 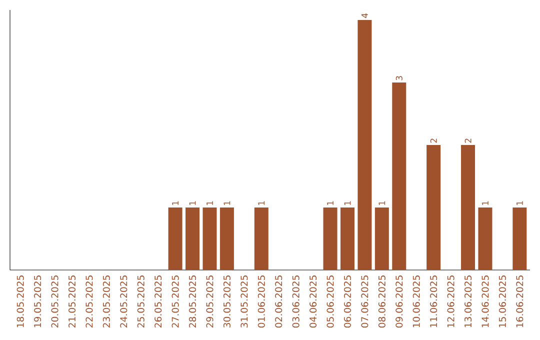 What do you see at coordinates (502, 302) in the screenshot?
I see `x-tick-label: 15.06.2025` at bounding box center [502, 302].